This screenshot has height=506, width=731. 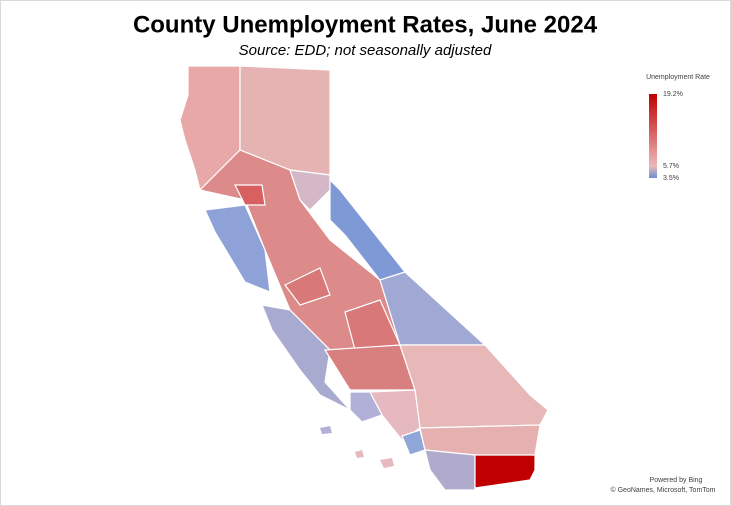 I want to click on legend-title: Unemployment Rate, so click(x=678, y=77).